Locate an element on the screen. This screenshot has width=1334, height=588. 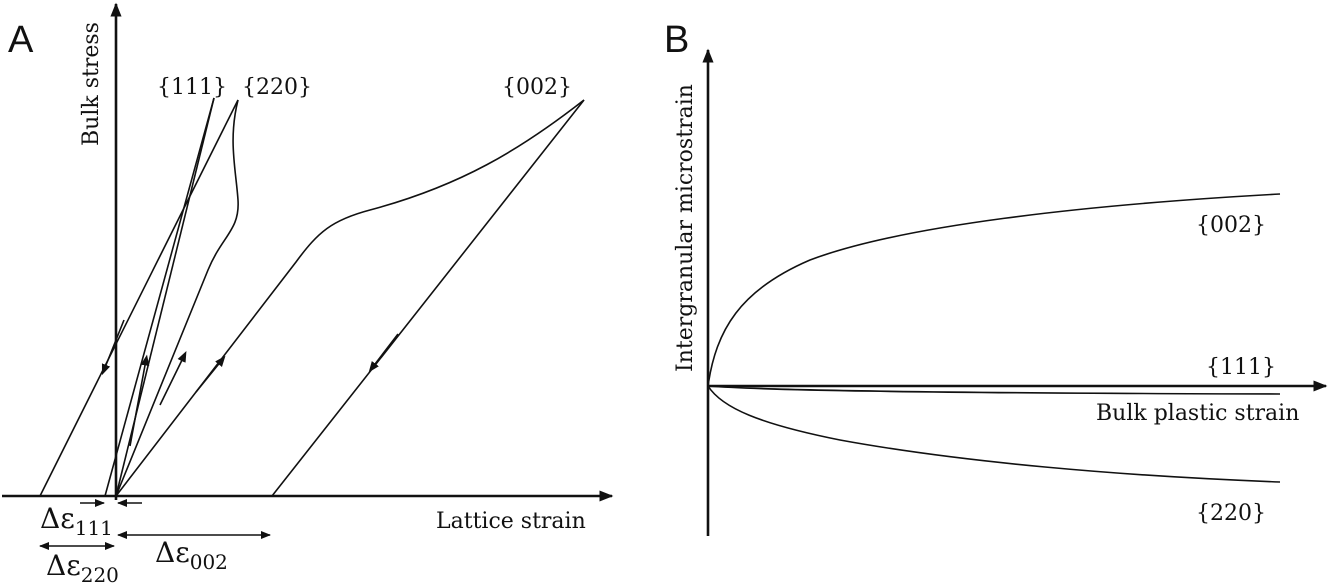
delta-002-symbol: Δε is located at coordinates (172, 552).